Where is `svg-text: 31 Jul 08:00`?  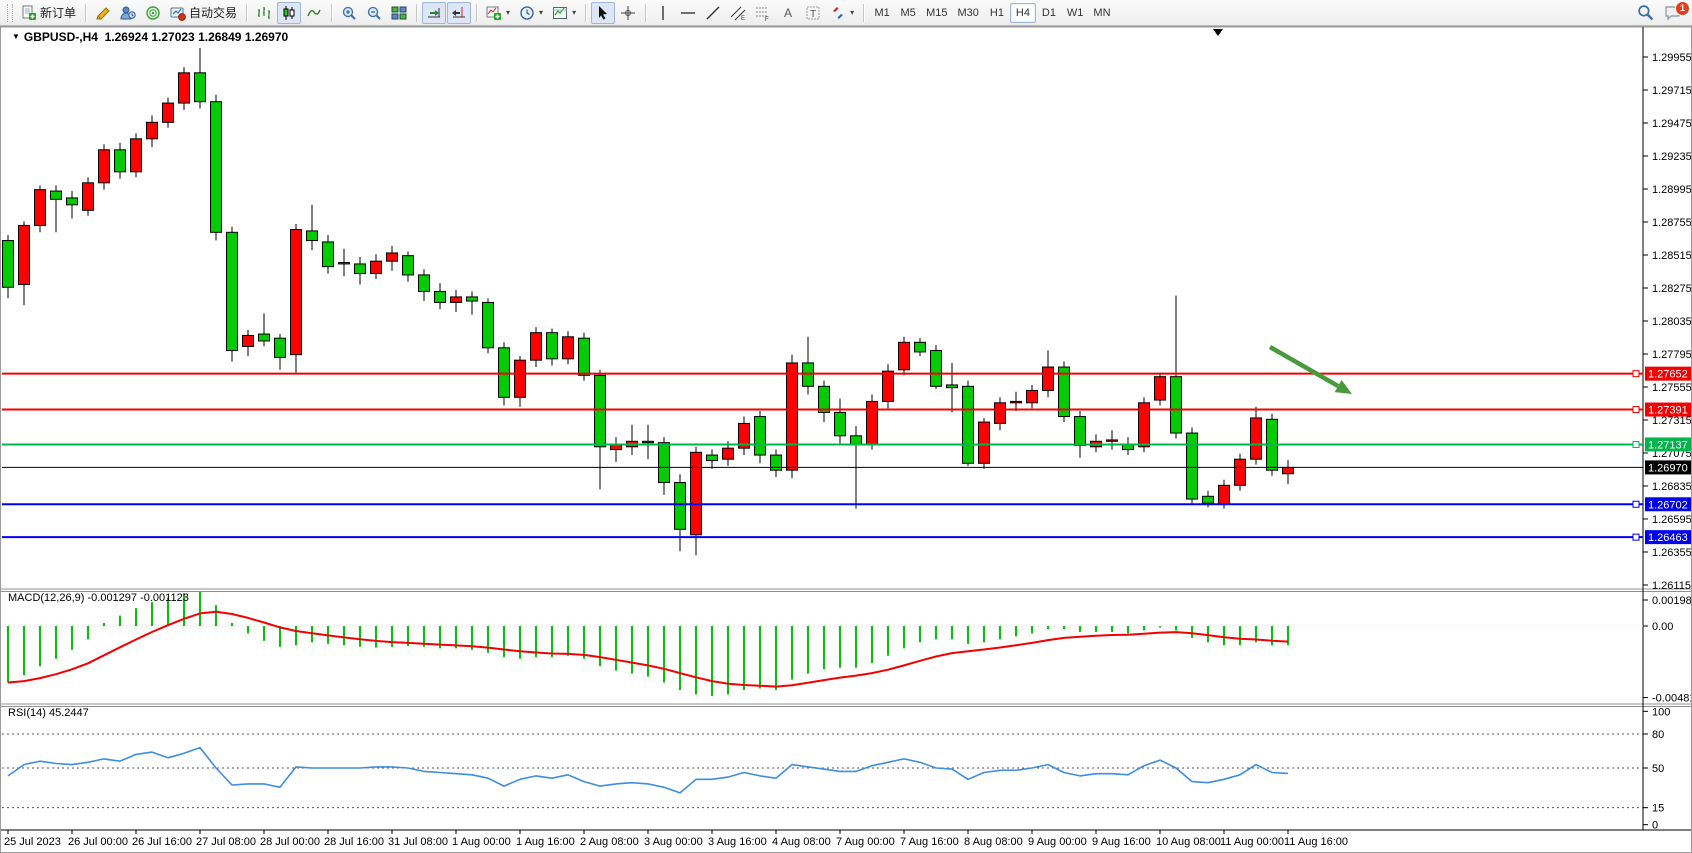
svg-text: 31 Jul 08:00 is located at coordinates (418, 842).